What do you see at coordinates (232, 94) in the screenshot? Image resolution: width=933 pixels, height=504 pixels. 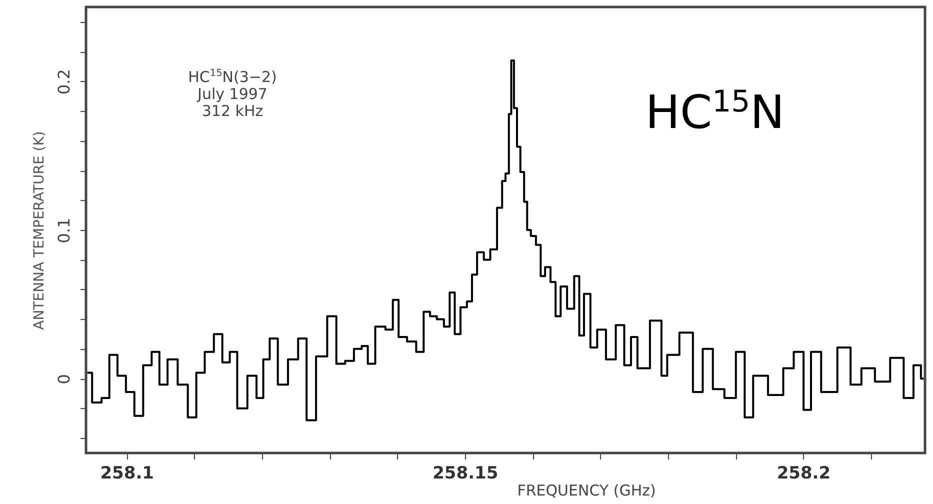 I see `annotation: July 1997` at bounding box center [232, 94].